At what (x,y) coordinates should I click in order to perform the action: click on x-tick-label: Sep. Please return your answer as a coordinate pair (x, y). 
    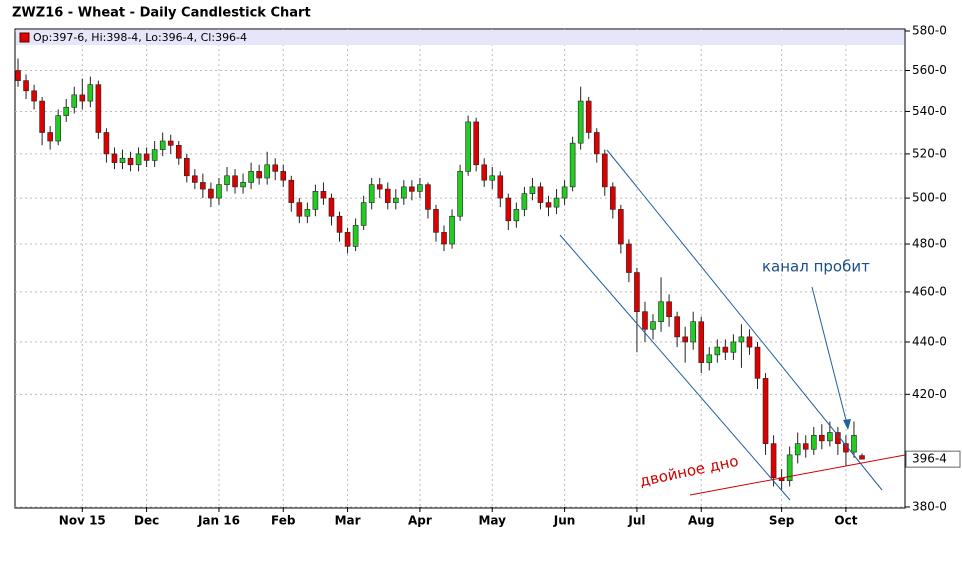
    Looking at the image, I should click on (782, 521).